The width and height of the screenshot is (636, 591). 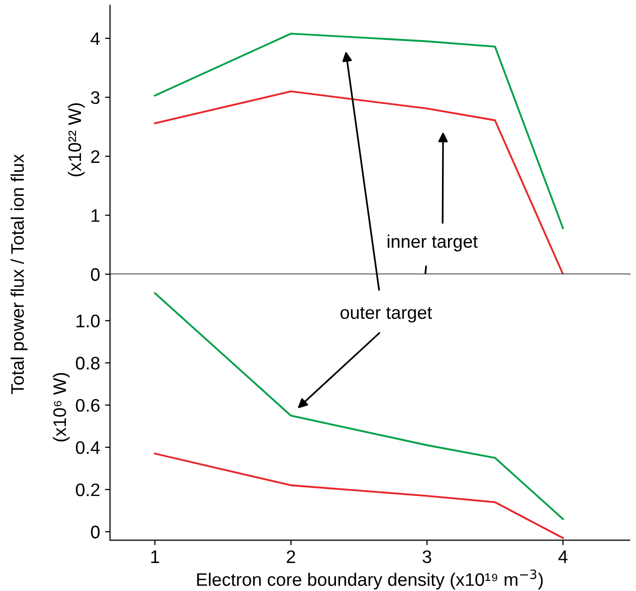 What do you see at coordinates (88, 363) in the screenshot?
I see `y-tick-label: 0.8` at bounding box center [88, 363].